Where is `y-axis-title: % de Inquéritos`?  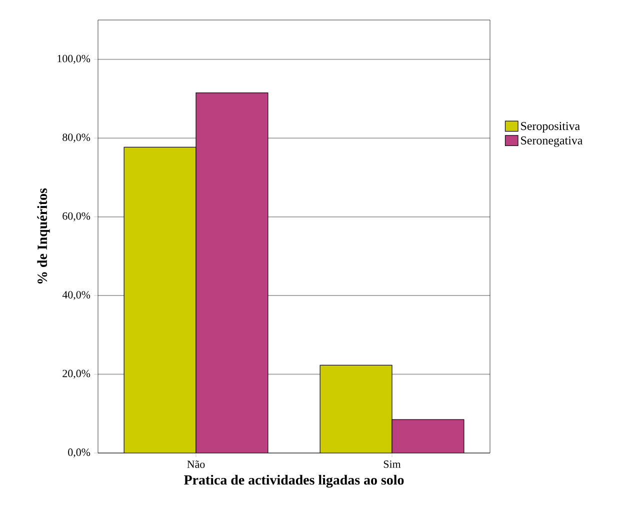
y-axis-title: % de Inquéritos is located at coordinates (43, 236).